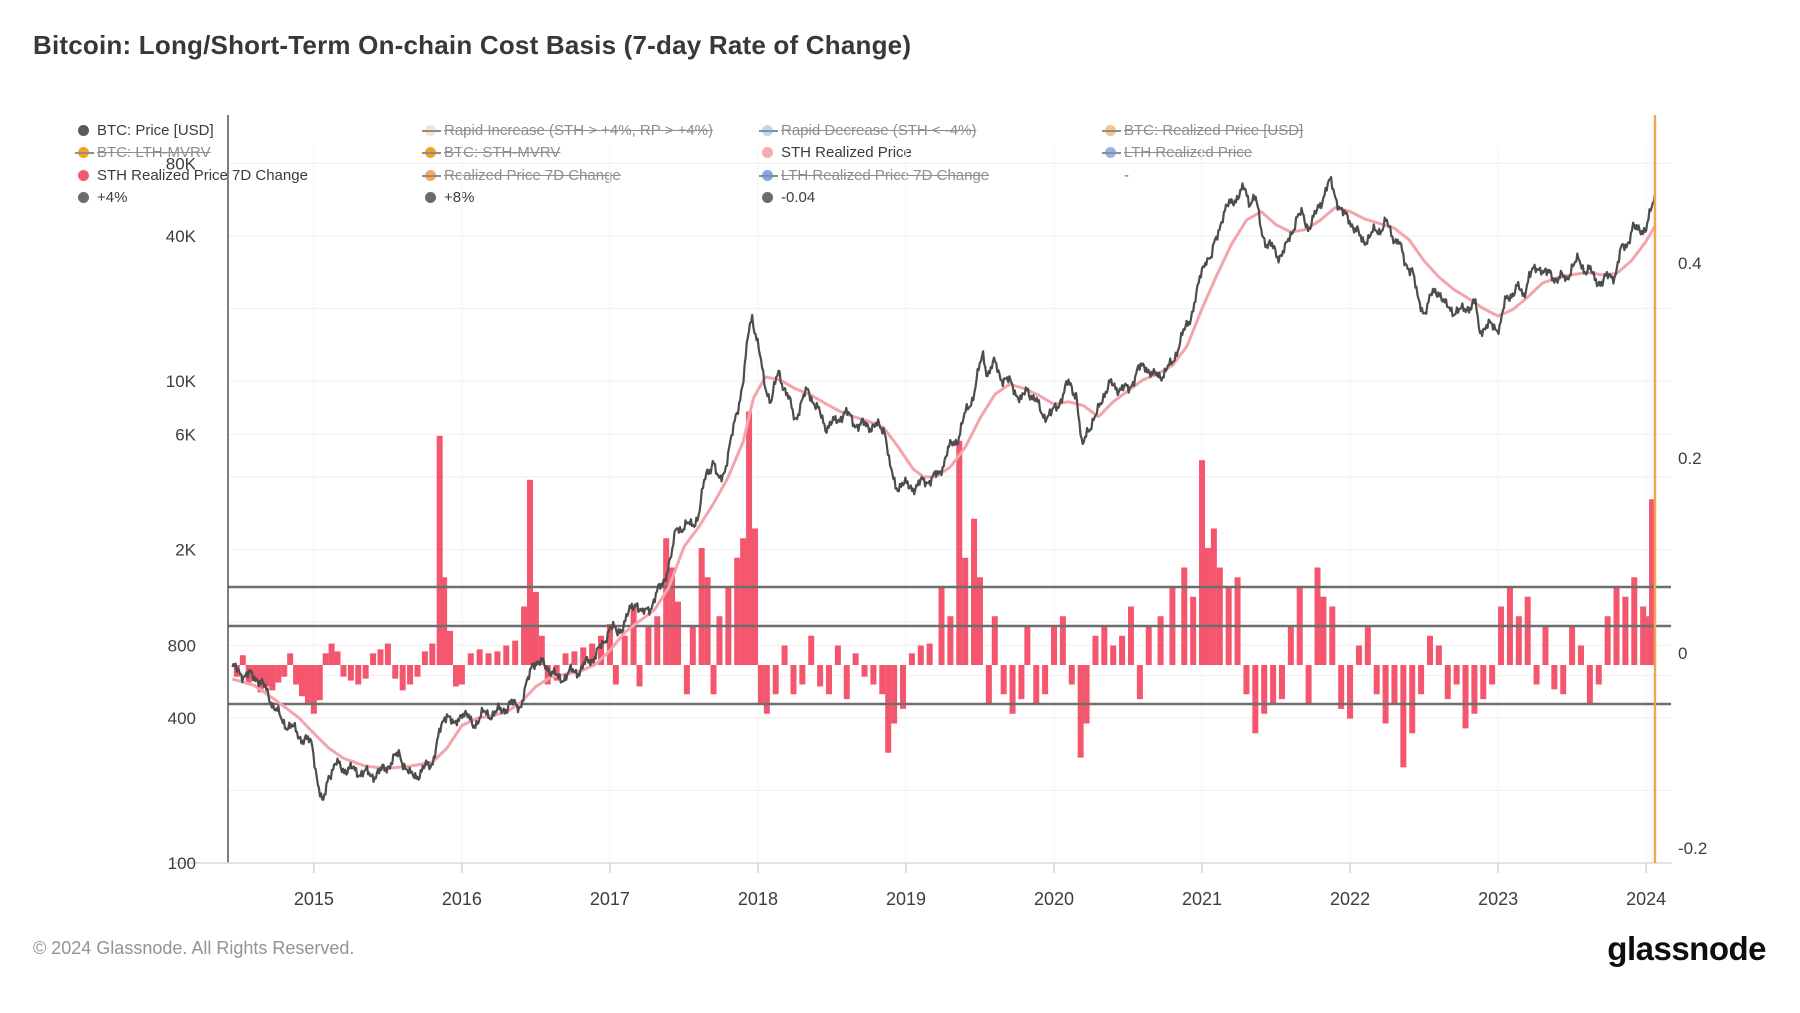 This screenshot has width=1800, height=1013. What do you see at coordinates (1188, 152) in the screenshot?
I see `legend-label: LTH Realized Price` at bounding box center [1188, 152].